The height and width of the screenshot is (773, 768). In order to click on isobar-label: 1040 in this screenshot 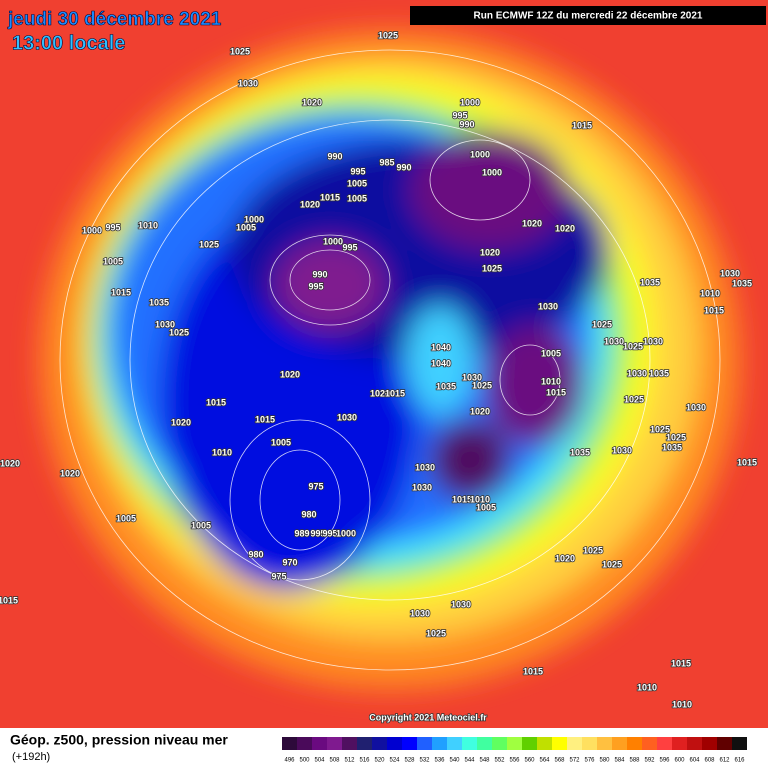, I will do `click(441, 347)`.